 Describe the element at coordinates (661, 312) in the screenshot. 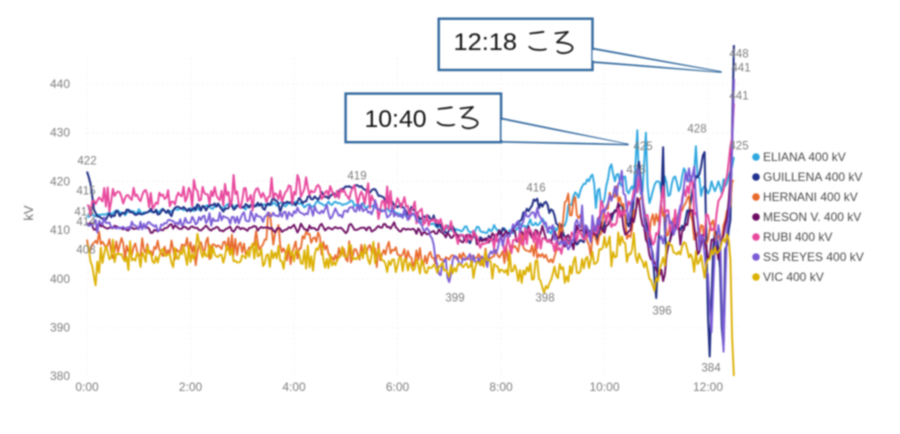

I see `svg-text: 396` at that location.